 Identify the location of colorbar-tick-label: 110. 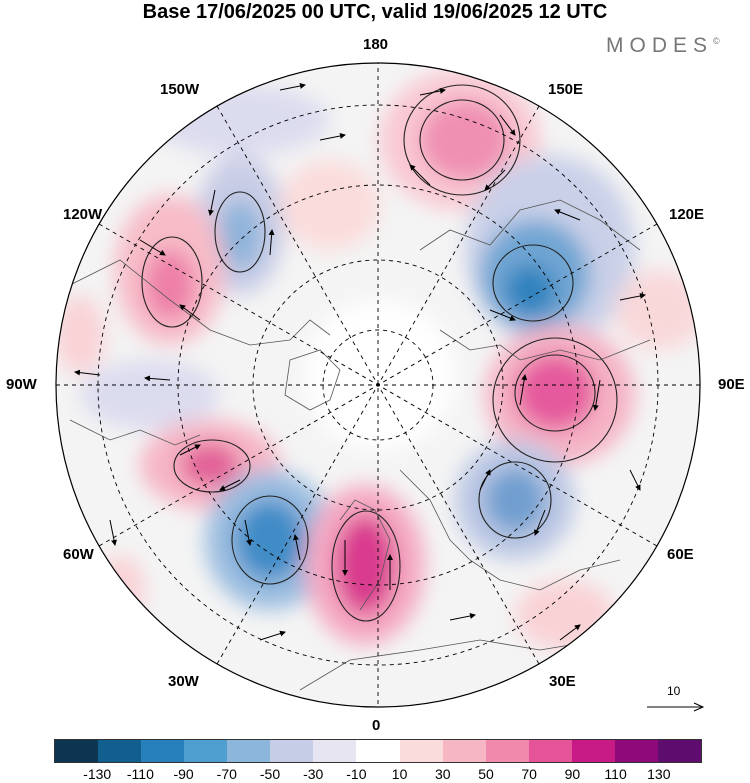
(615, 774).